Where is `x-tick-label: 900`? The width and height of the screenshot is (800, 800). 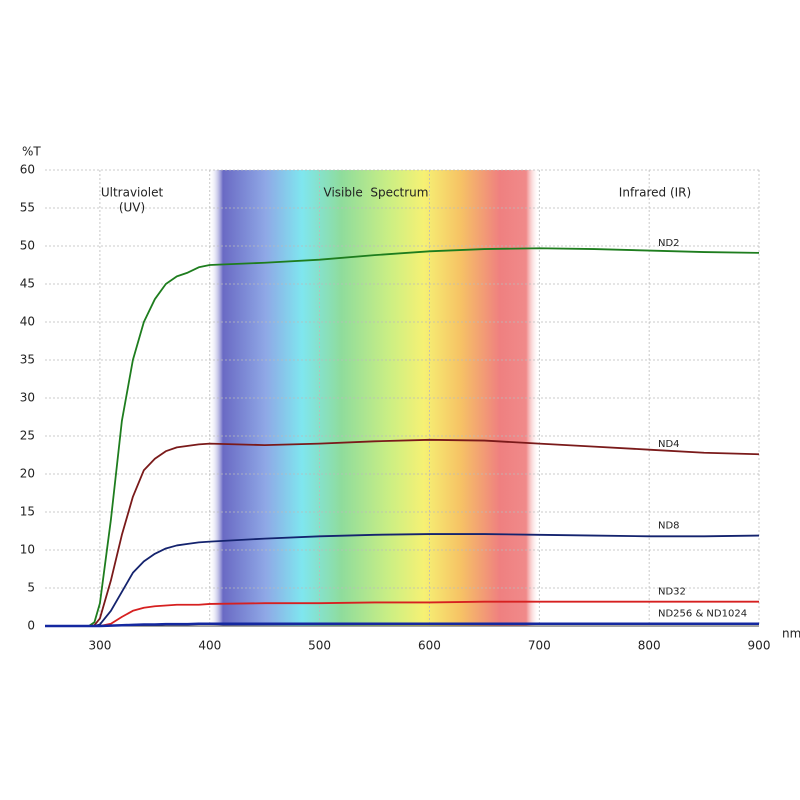 x-tick-label: 900 is located at coordinates (759, 646).